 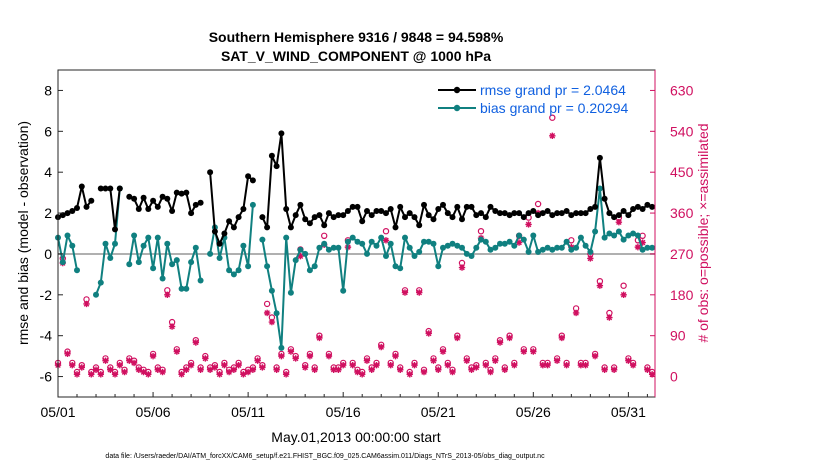 What do you see at coordinates (682, 254) in the screenshot?
I see `y2-tick-label: 270` at bounding box center [682, 254].